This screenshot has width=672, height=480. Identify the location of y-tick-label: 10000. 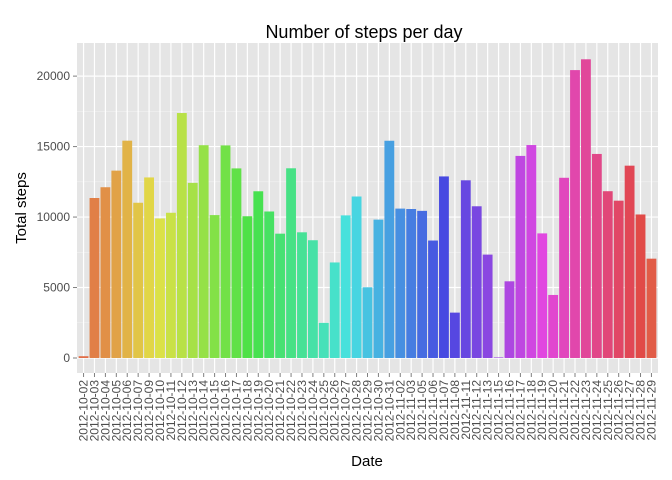
(54, 217).